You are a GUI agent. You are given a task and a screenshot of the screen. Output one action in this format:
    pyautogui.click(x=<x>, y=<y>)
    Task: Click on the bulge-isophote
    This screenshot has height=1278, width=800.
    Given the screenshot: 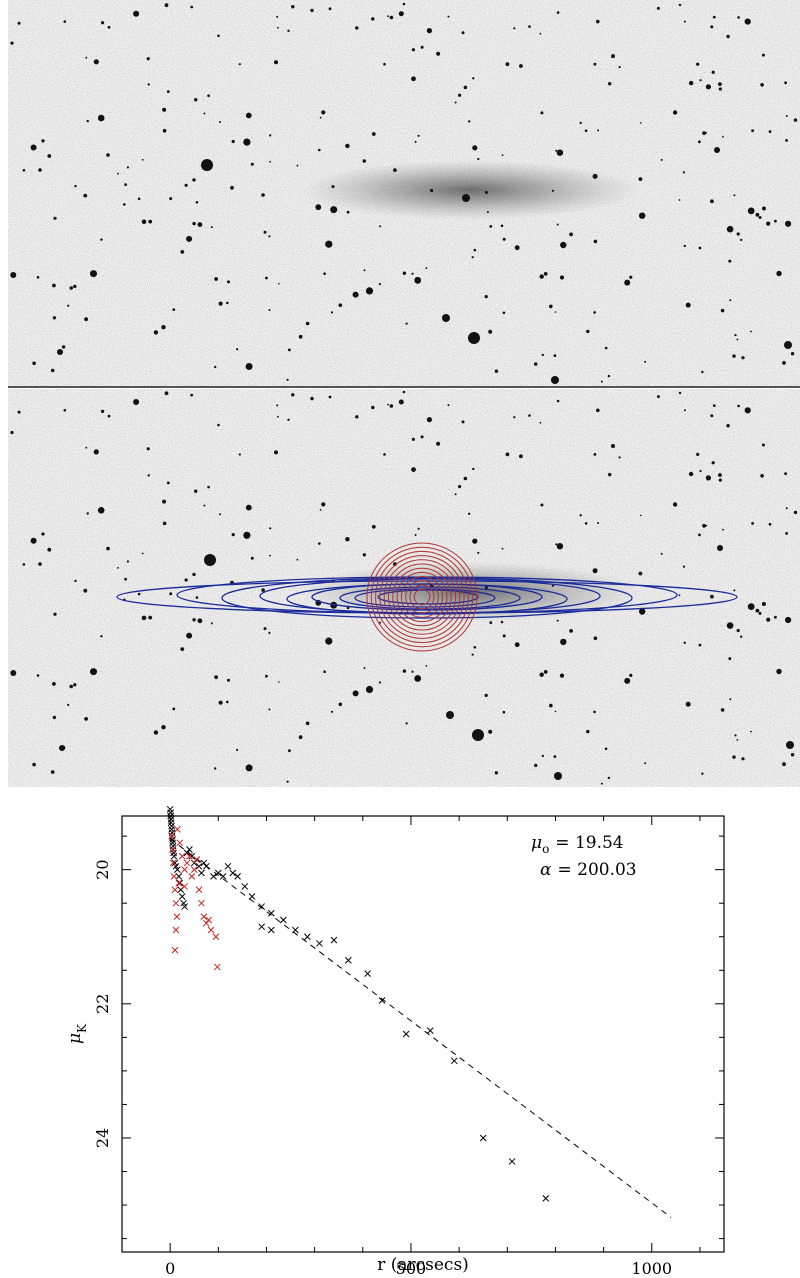 What is the action you would take?
    pyautogui.click(x=422, y=597)
    